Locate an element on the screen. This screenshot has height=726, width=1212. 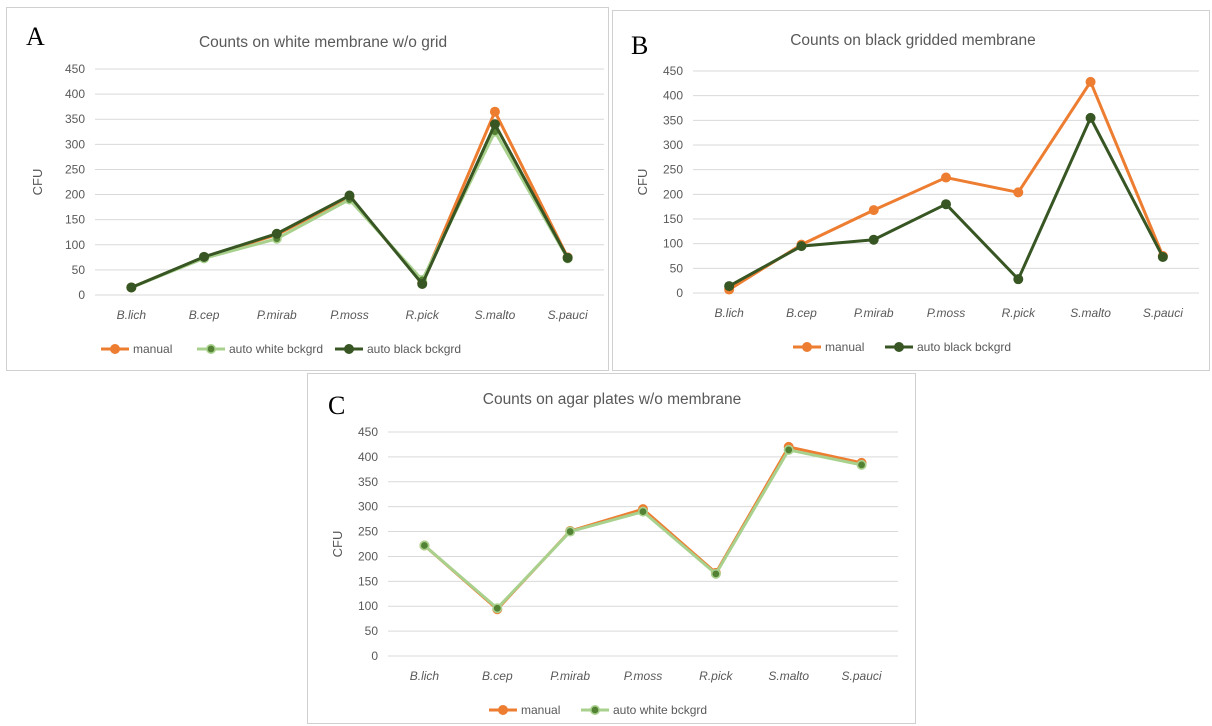
chart-title: Counts on white membrane w/o grid is located at coordinates (323, 42).